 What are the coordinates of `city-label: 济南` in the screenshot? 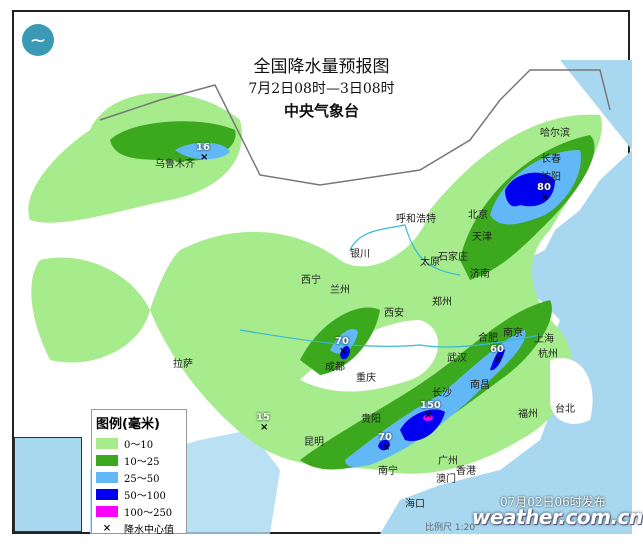 It's located at (480, 274).